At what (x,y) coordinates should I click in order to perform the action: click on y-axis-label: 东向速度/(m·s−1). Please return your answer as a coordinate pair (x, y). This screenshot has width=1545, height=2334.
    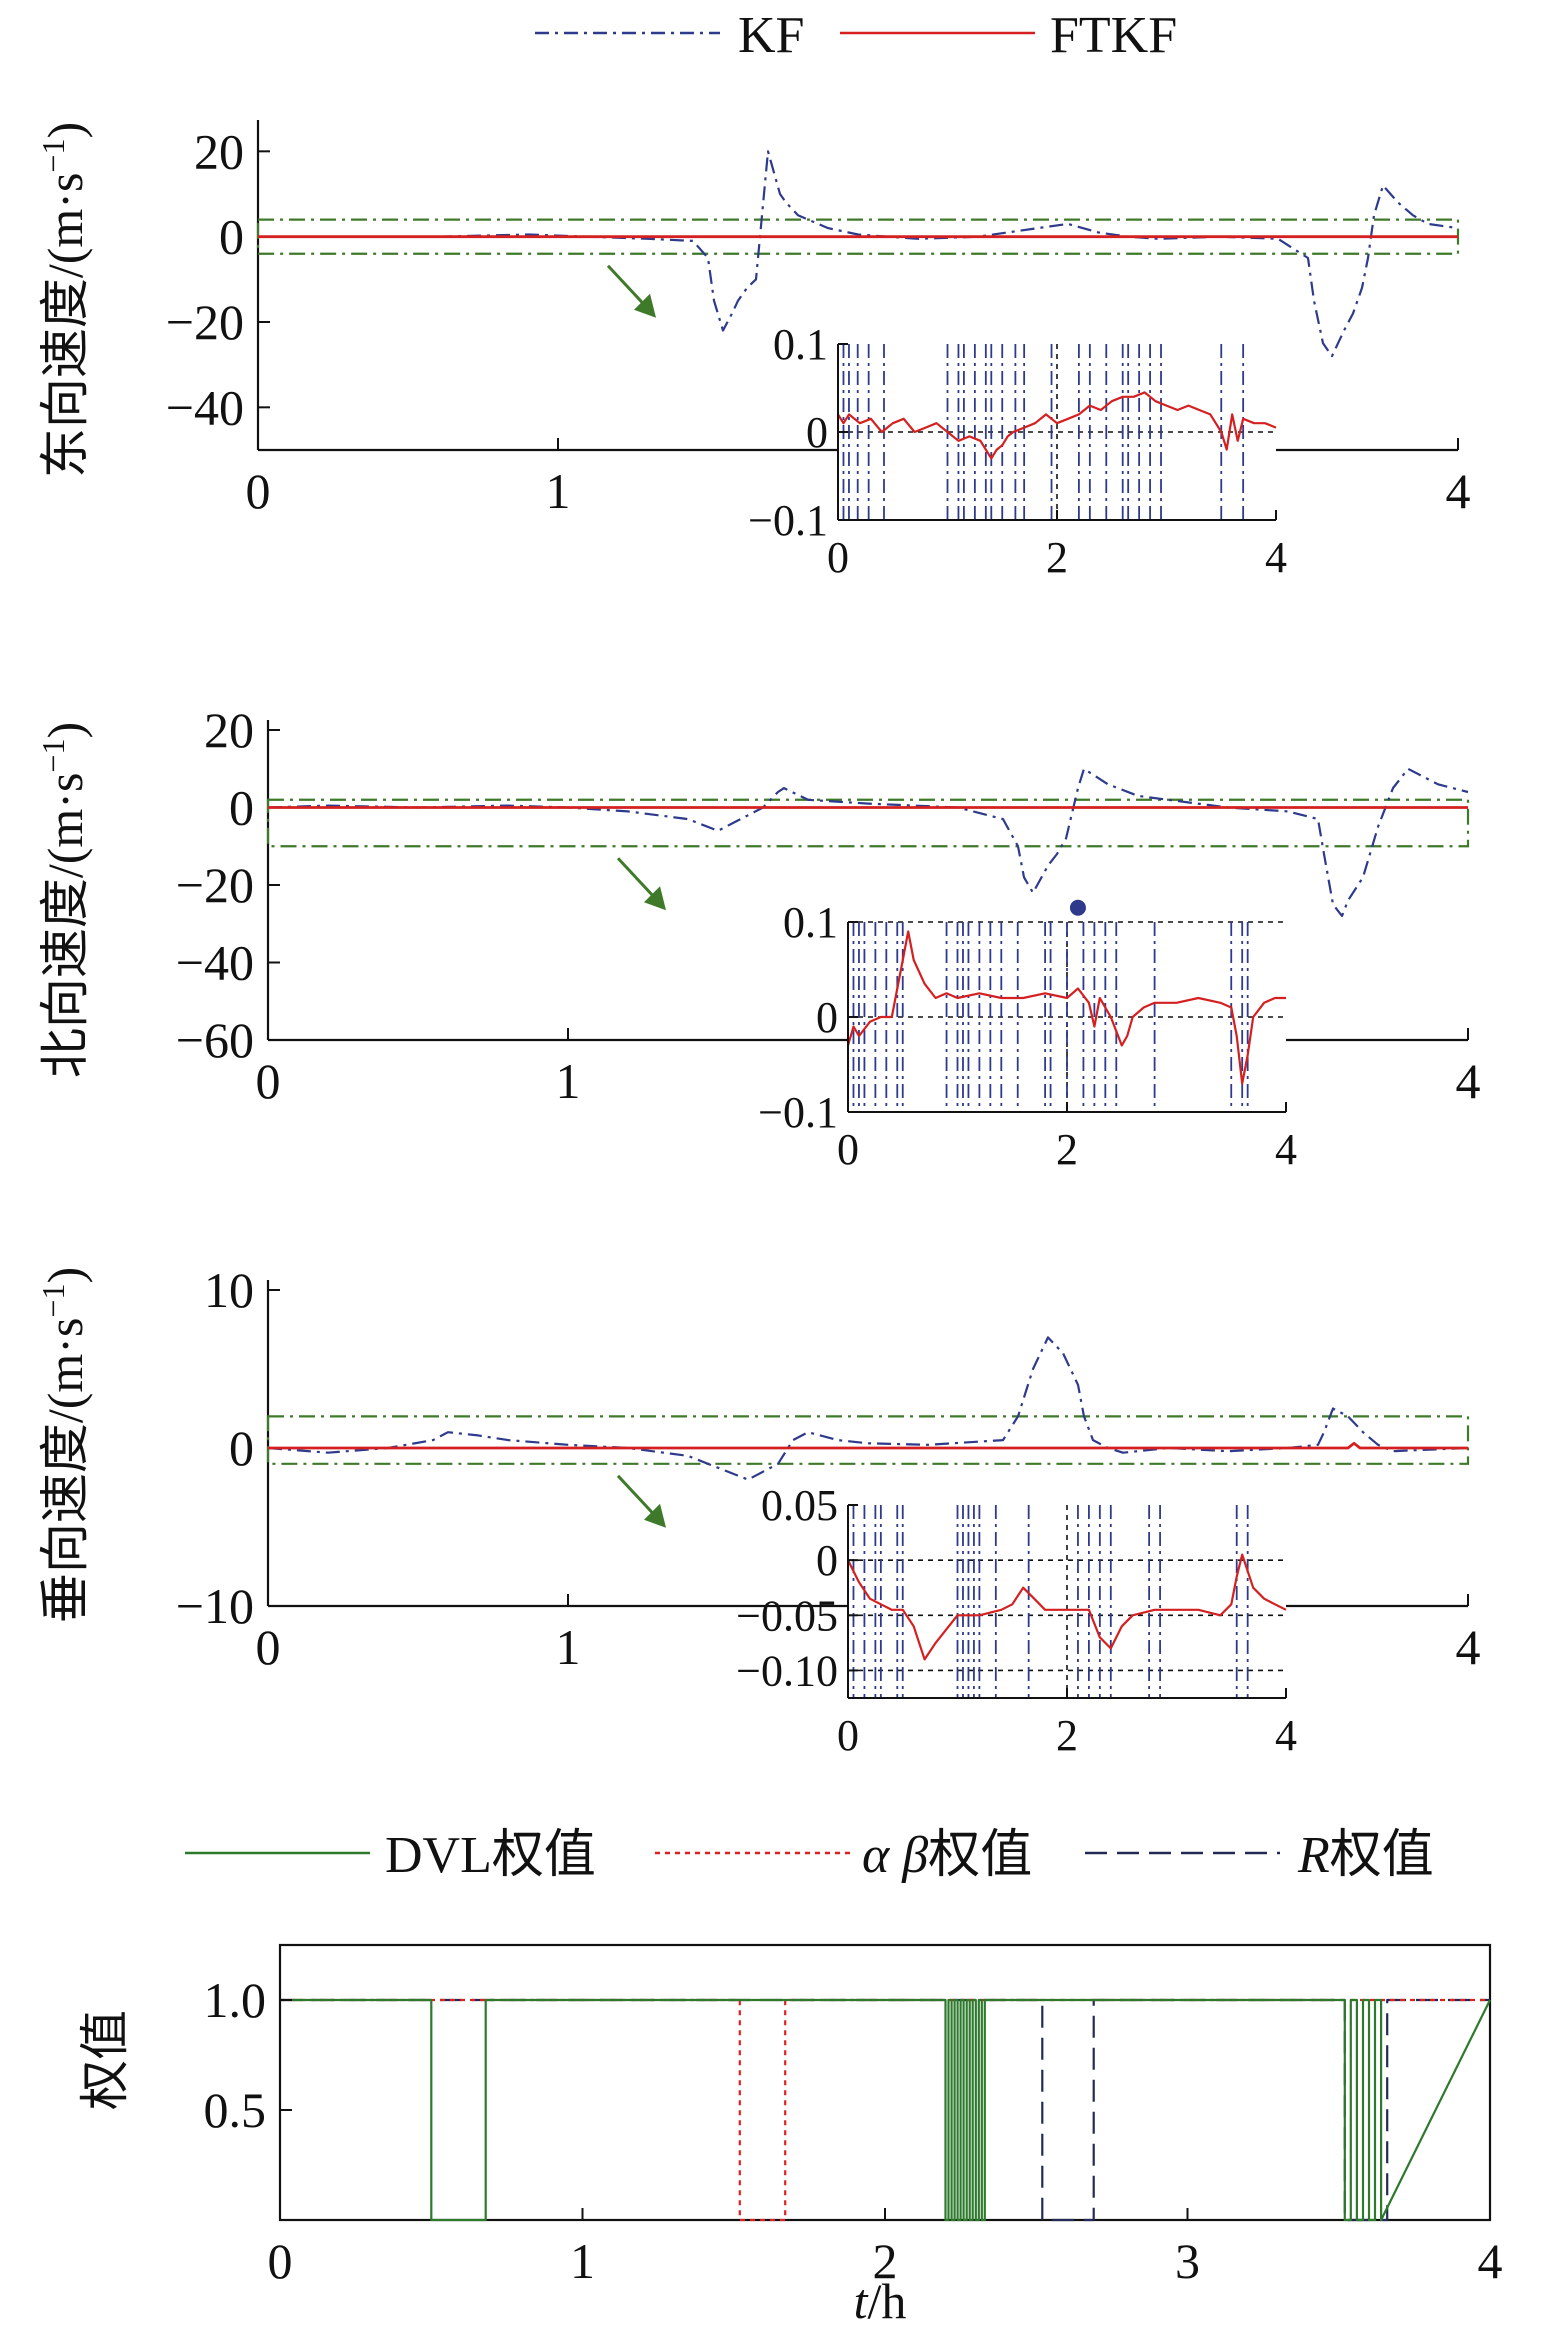
    Looking at the image, I should click on (64, 300).